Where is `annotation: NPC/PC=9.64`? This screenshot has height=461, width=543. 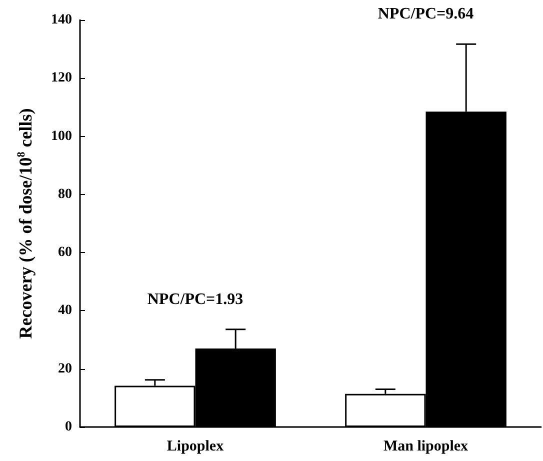
annotation: NPC/PC=9.64 is located at coordinates (426, 14).